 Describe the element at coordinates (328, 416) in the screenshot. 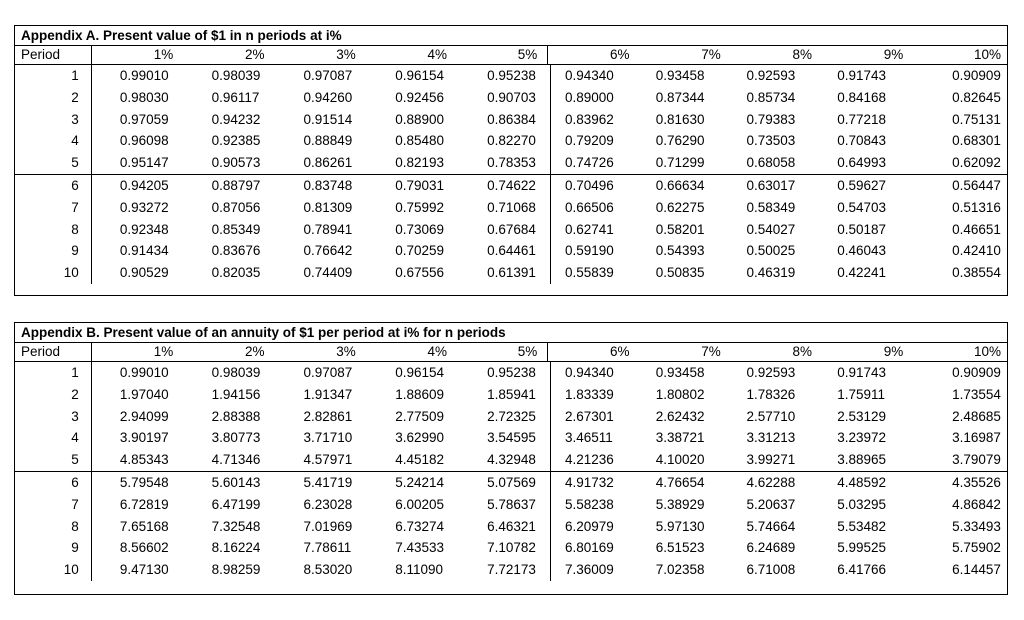

I see `value-cell: 2.82861` at that location.